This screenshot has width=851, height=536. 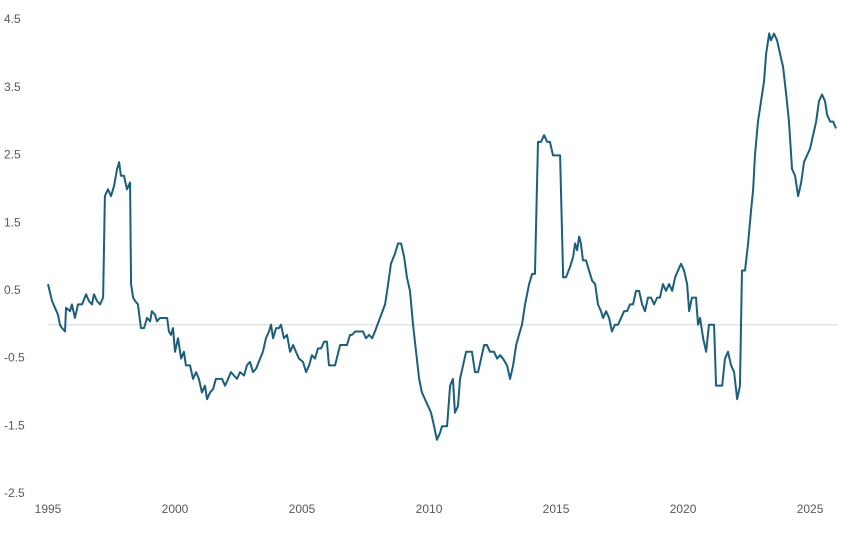 I want to click on x-tick-label: 2005, so click(x=302, y=509).